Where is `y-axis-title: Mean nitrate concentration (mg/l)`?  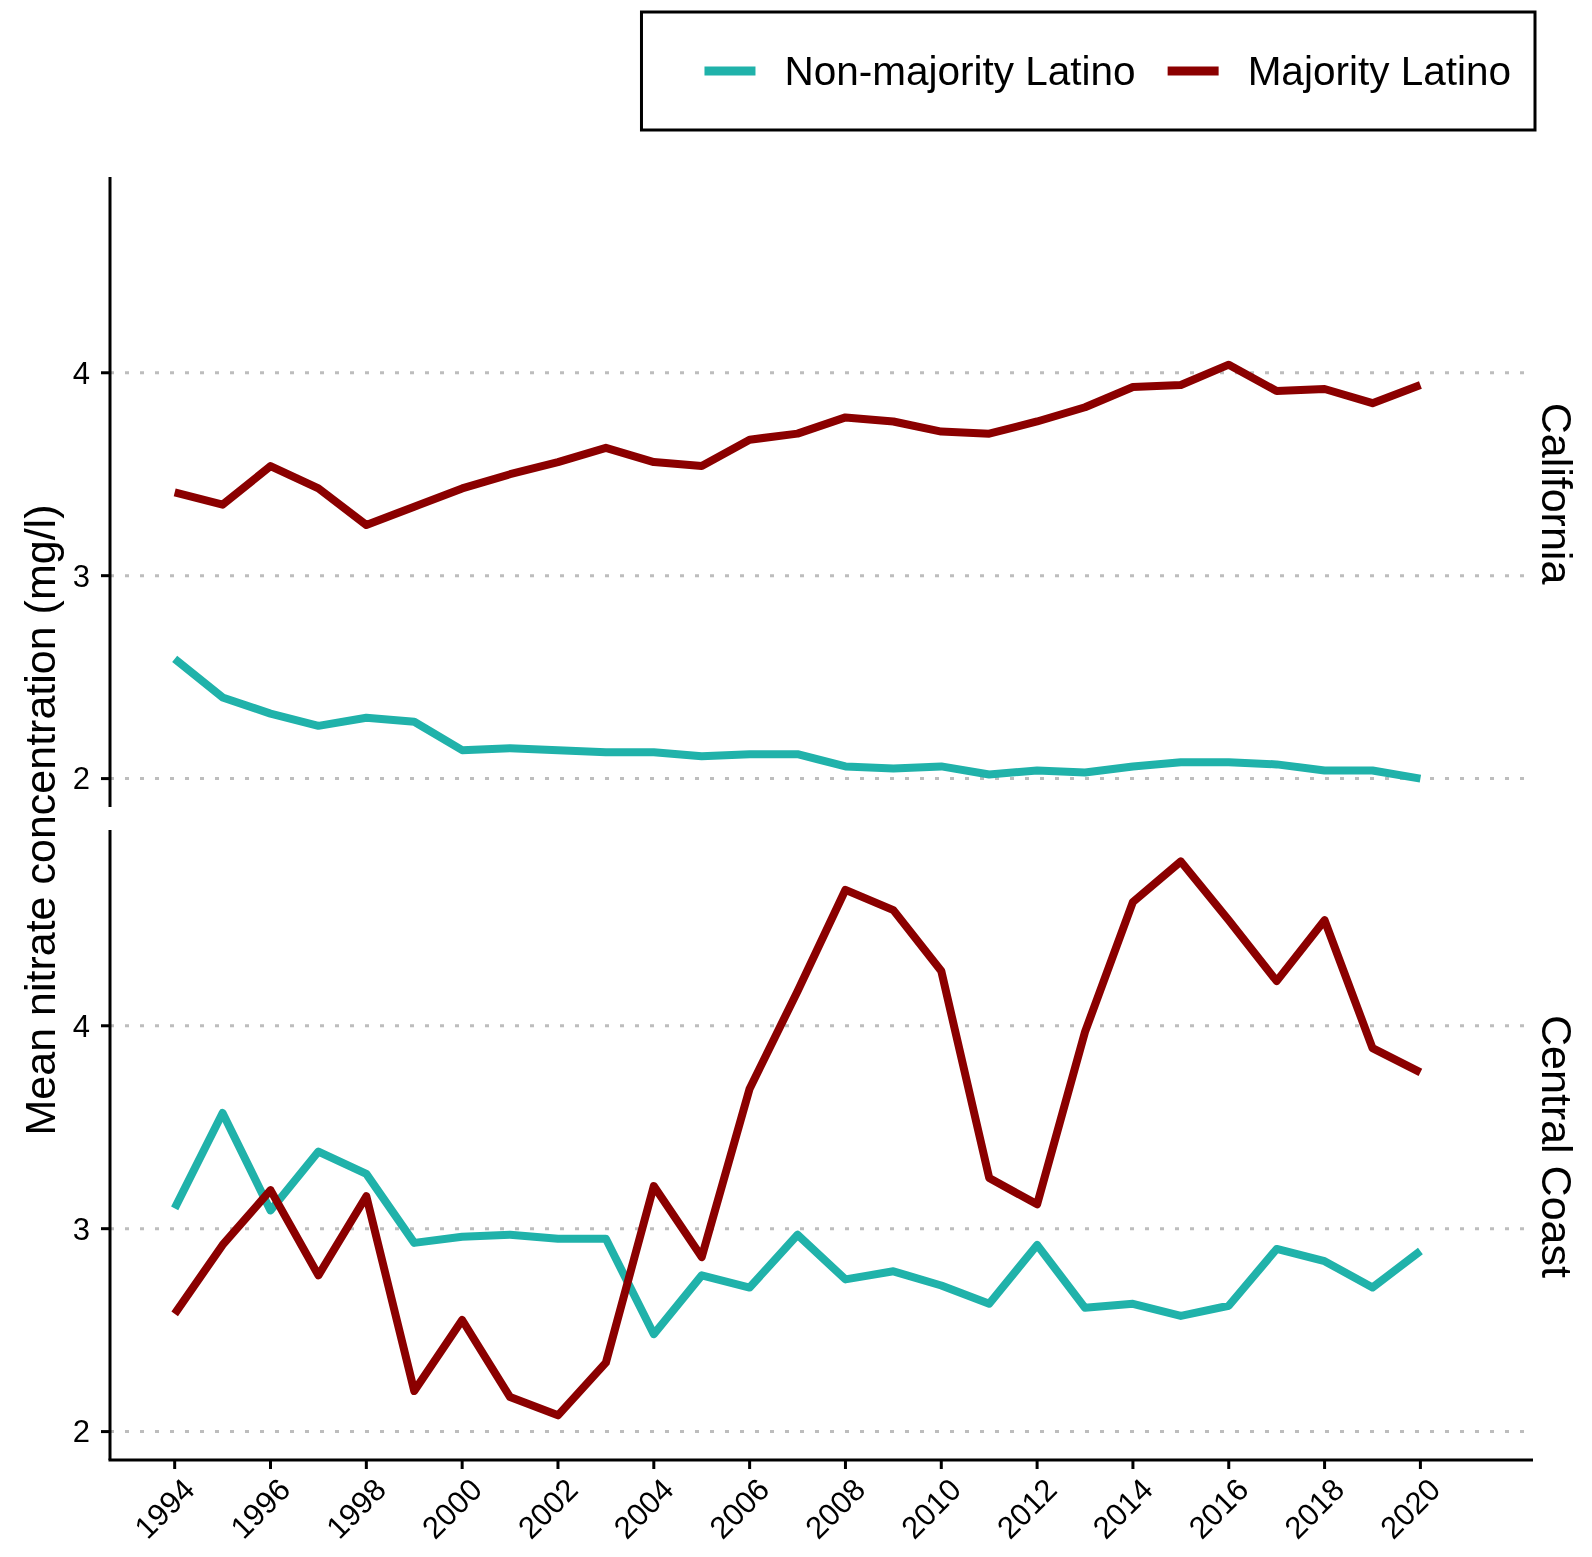
y-axis-title: Mean nitrate concentration (mg/l) is located at coordinates (40, 820).